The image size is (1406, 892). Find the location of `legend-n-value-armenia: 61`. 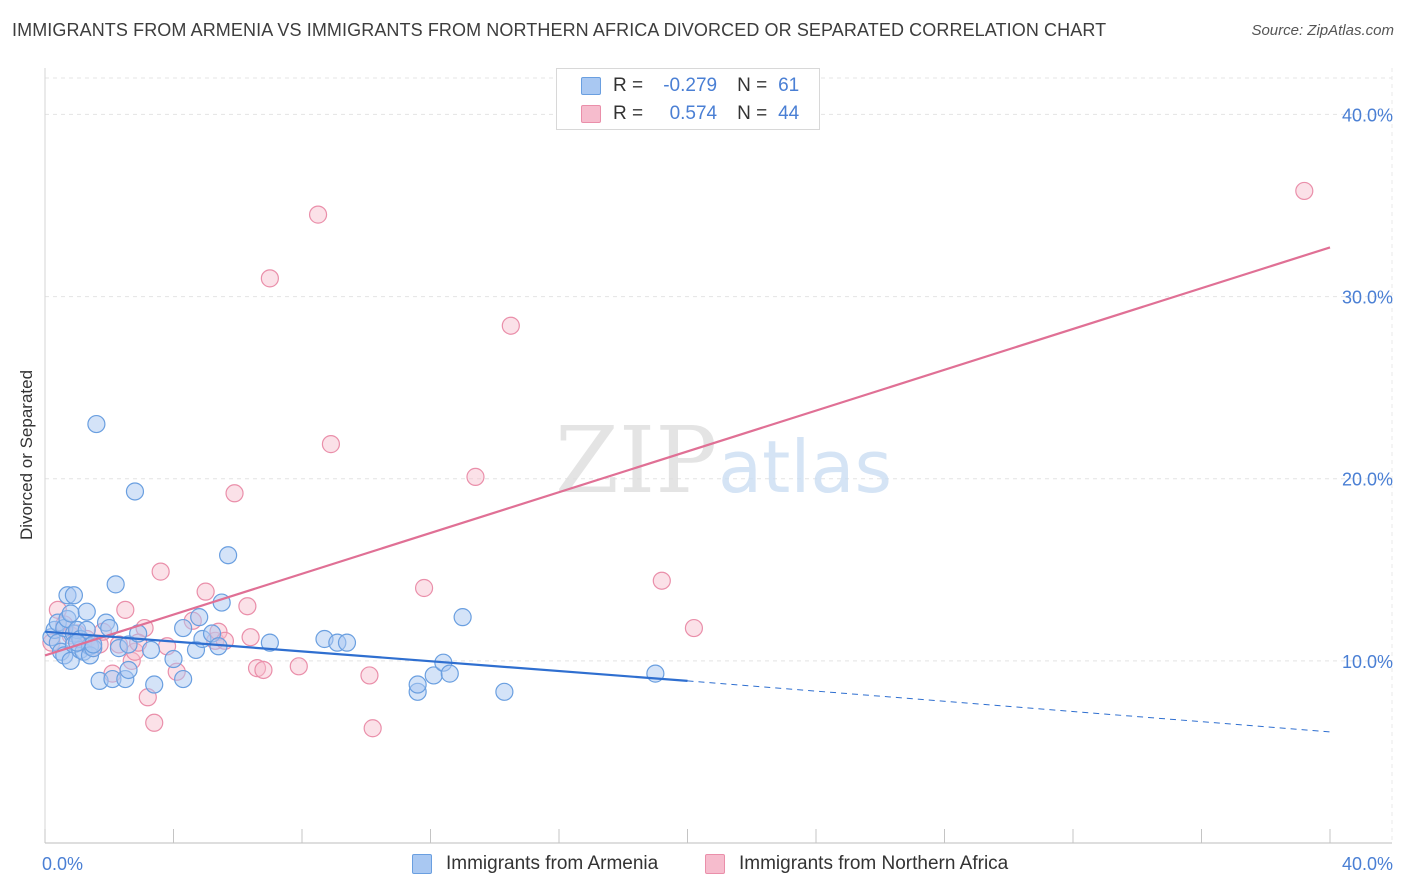

legend-n-value-armenia: 61 is located at coordinates (789, 85).